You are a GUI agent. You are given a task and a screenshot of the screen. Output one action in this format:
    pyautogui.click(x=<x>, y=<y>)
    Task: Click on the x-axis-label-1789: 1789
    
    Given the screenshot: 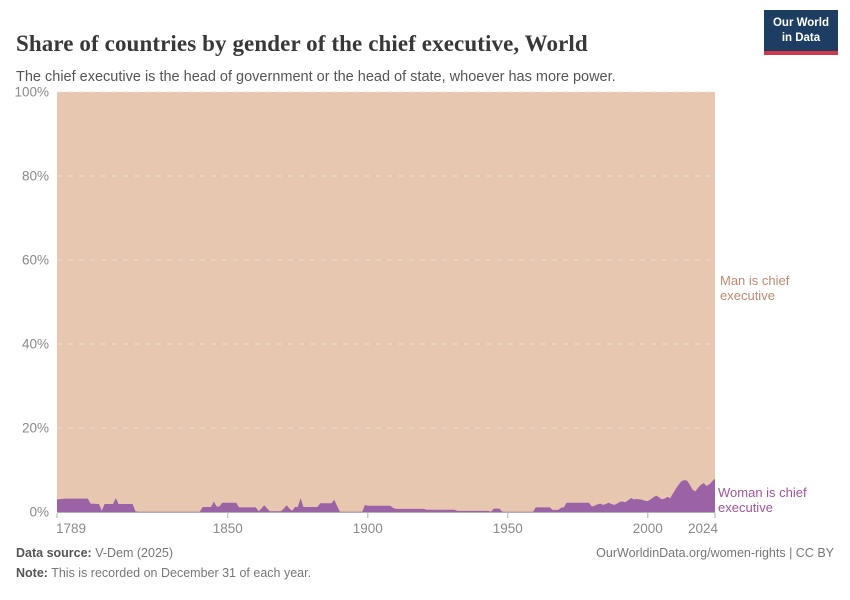 What is the action you would take?
    pyautogui.click(x=71, y=528)
    